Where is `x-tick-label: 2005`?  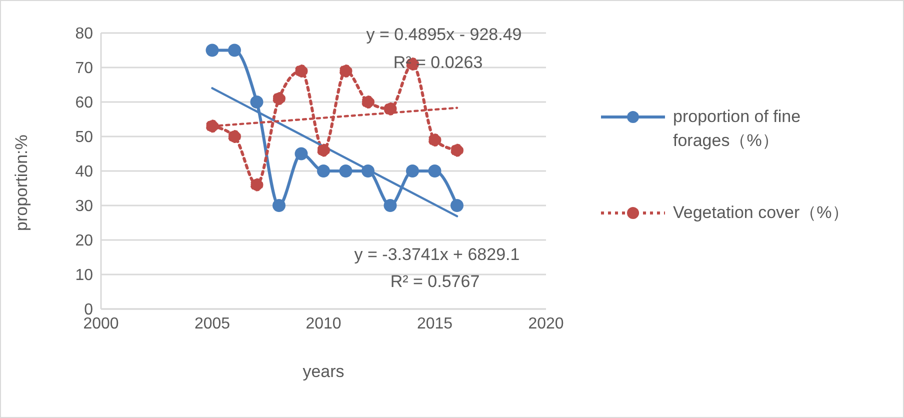 x-tick-label: 2005 is located at coordinates (212, 323).